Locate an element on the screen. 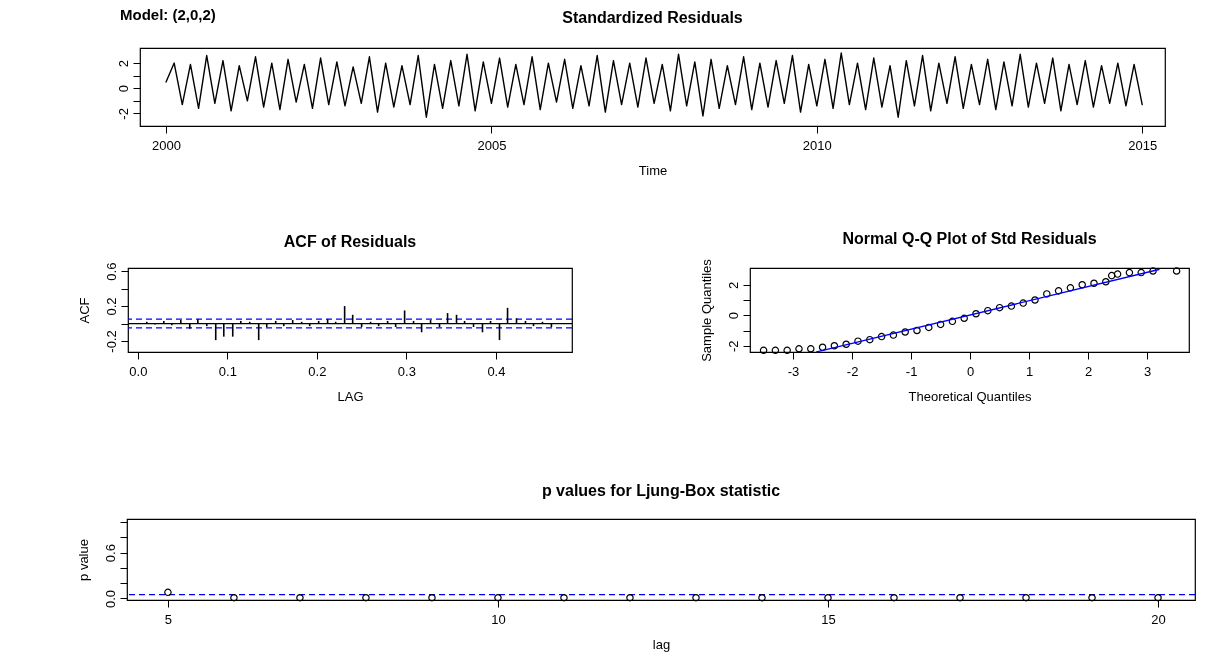  chart-title: p values for Ljung-Box statistic is located at coordinates (661, 490).